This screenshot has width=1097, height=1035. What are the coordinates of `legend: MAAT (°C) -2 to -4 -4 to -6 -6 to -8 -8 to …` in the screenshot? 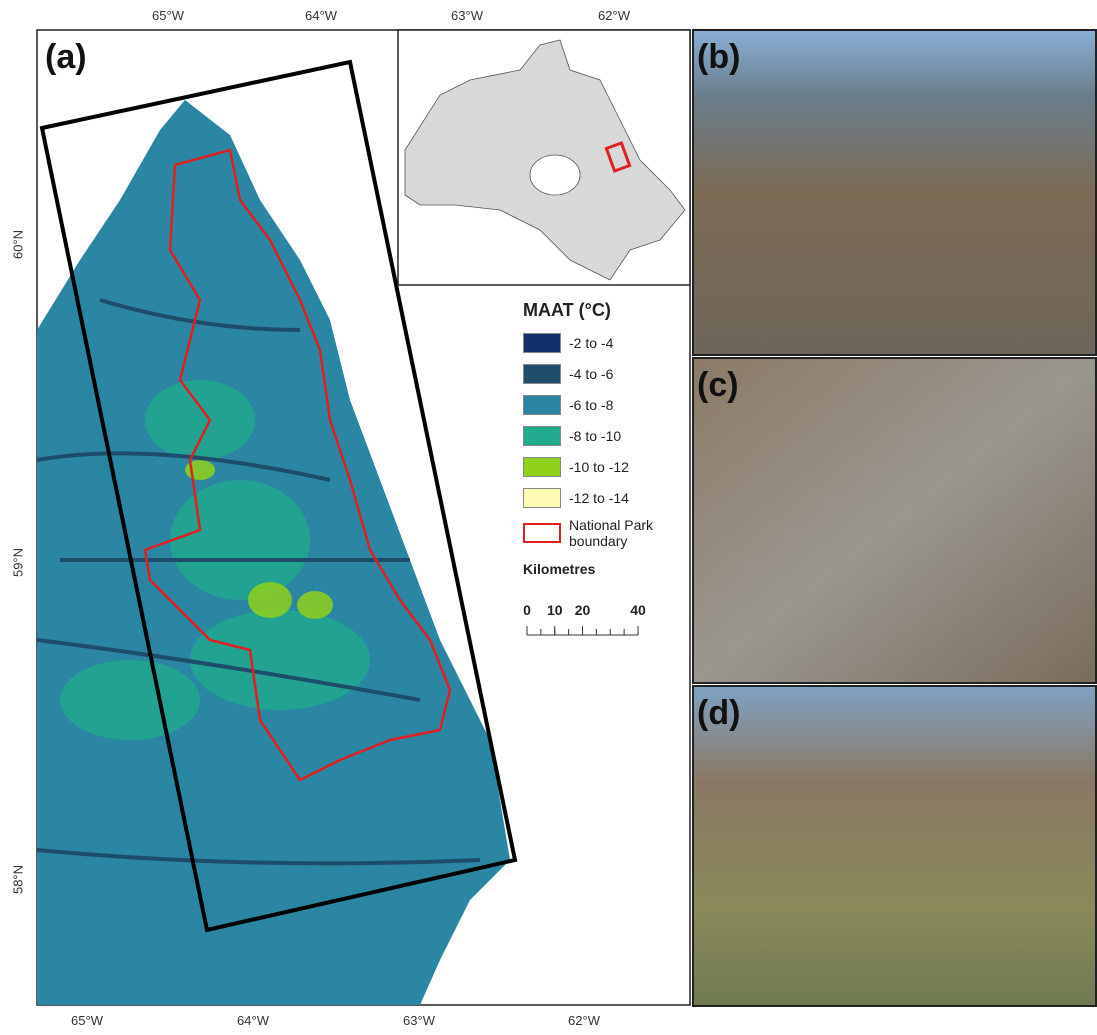 It's located at (605, 438).